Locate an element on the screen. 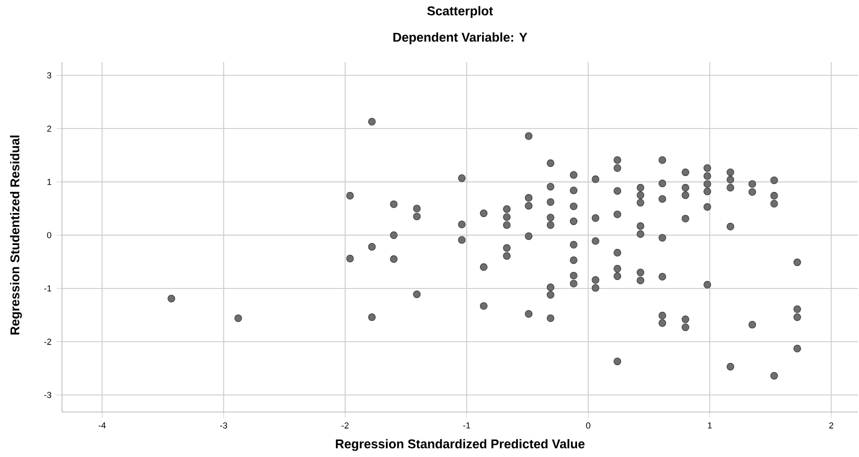 The height and width of the screenshot is (457, 859). x-tick-label: 1 is located at coordinates (710, 425).